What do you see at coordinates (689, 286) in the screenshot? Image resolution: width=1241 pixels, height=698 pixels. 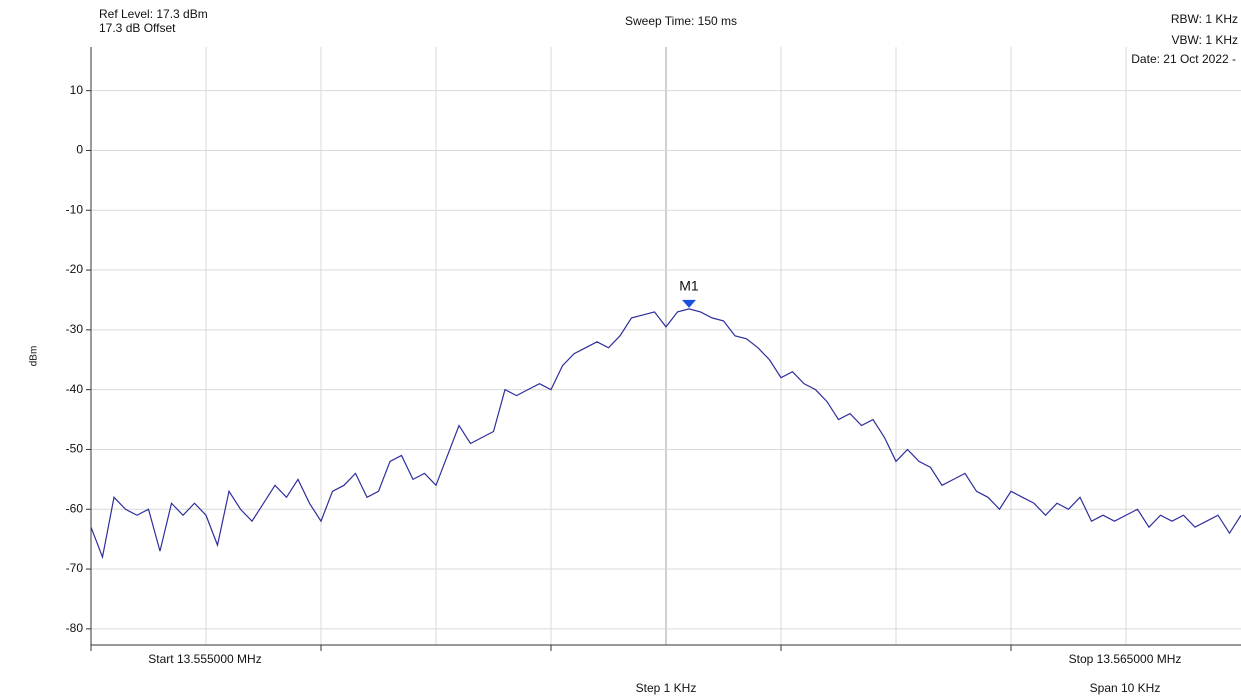 I see `marker-label: M1` at bounding box center [689, 286].